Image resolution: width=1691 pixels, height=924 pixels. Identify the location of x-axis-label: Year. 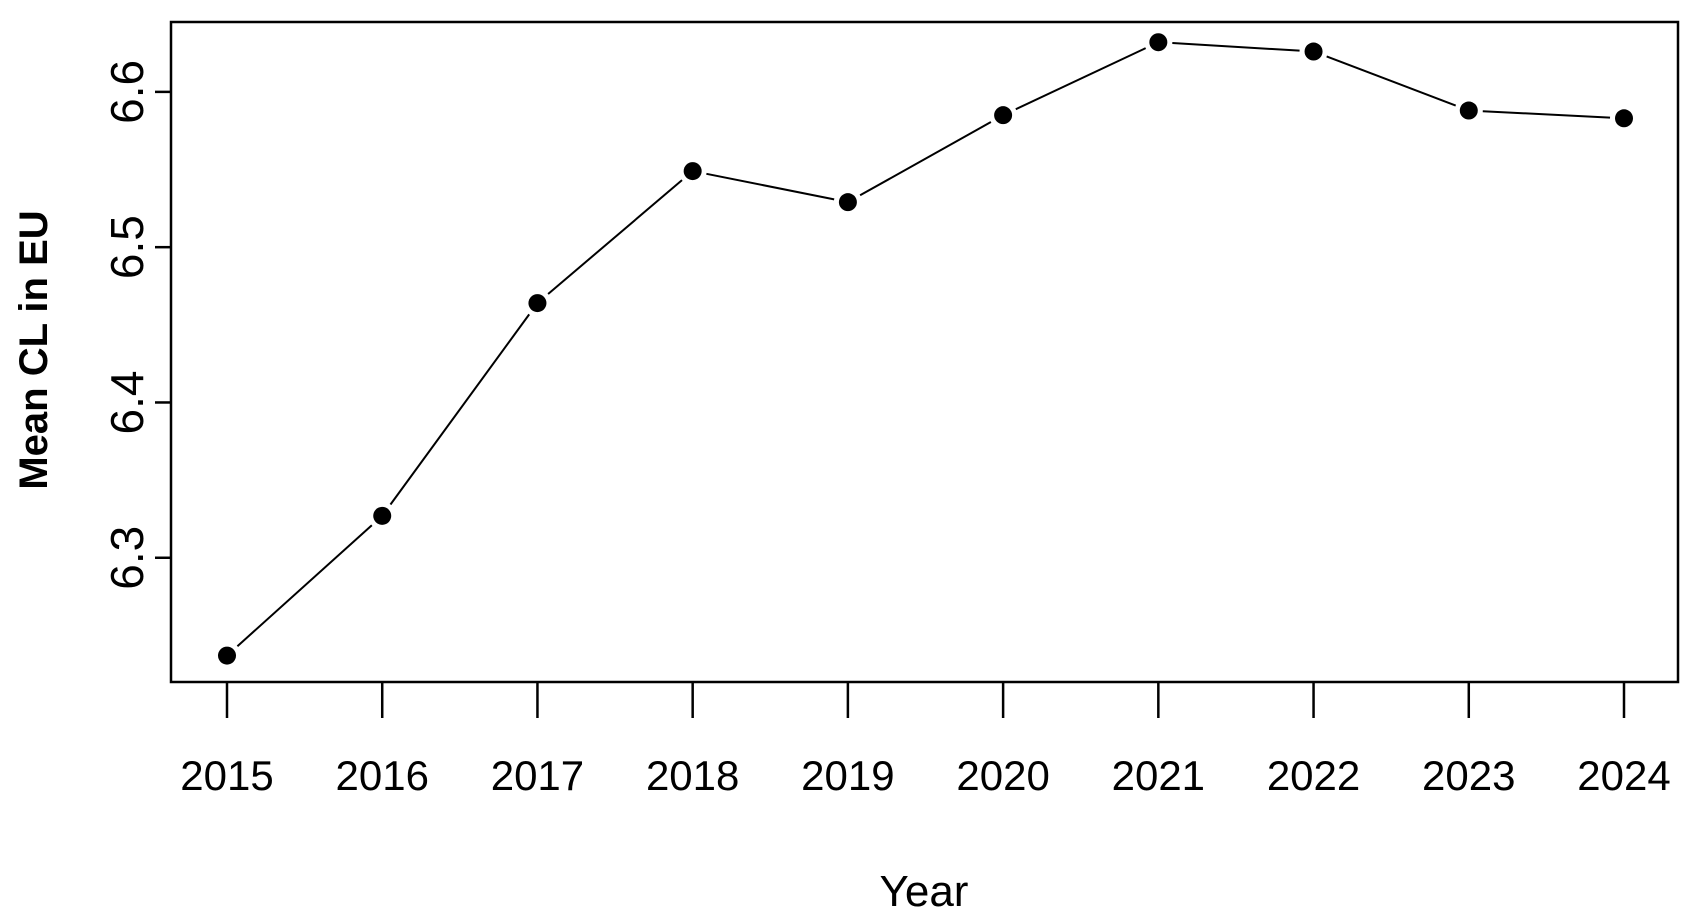
(924, 891).